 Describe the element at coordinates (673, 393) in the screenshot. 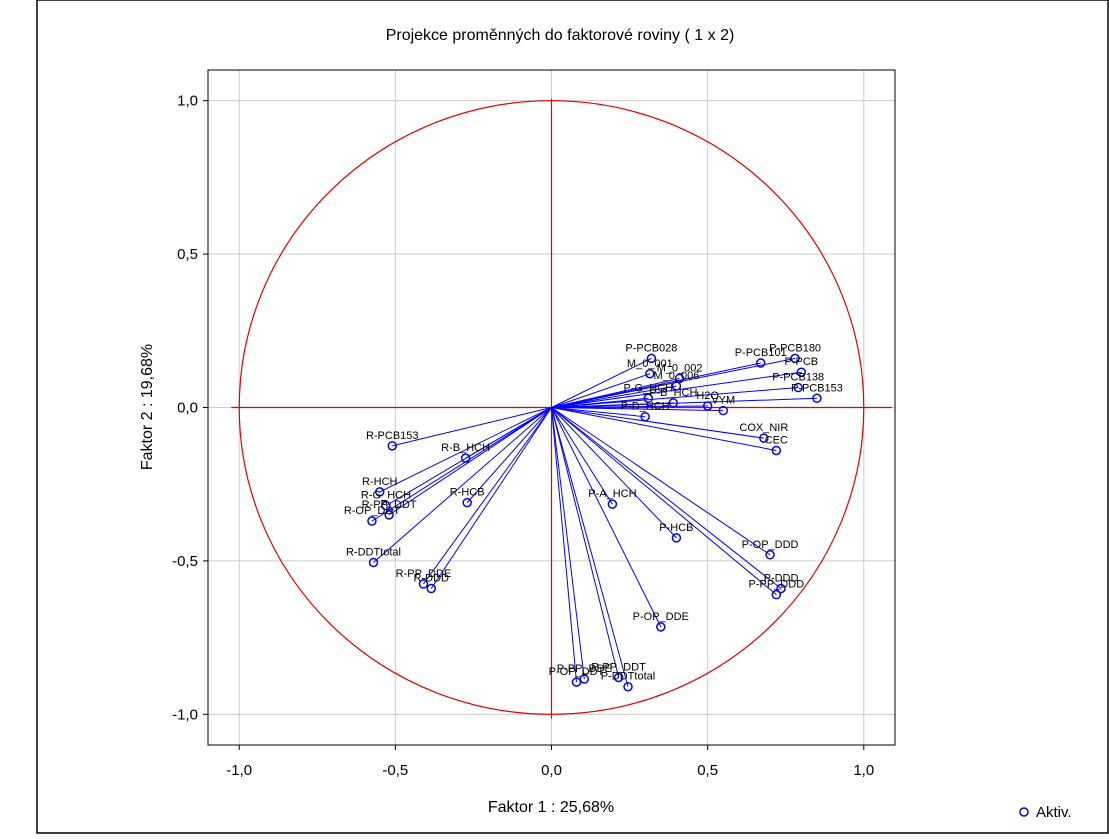

I see `point-label: P-B_HCH` at that location.